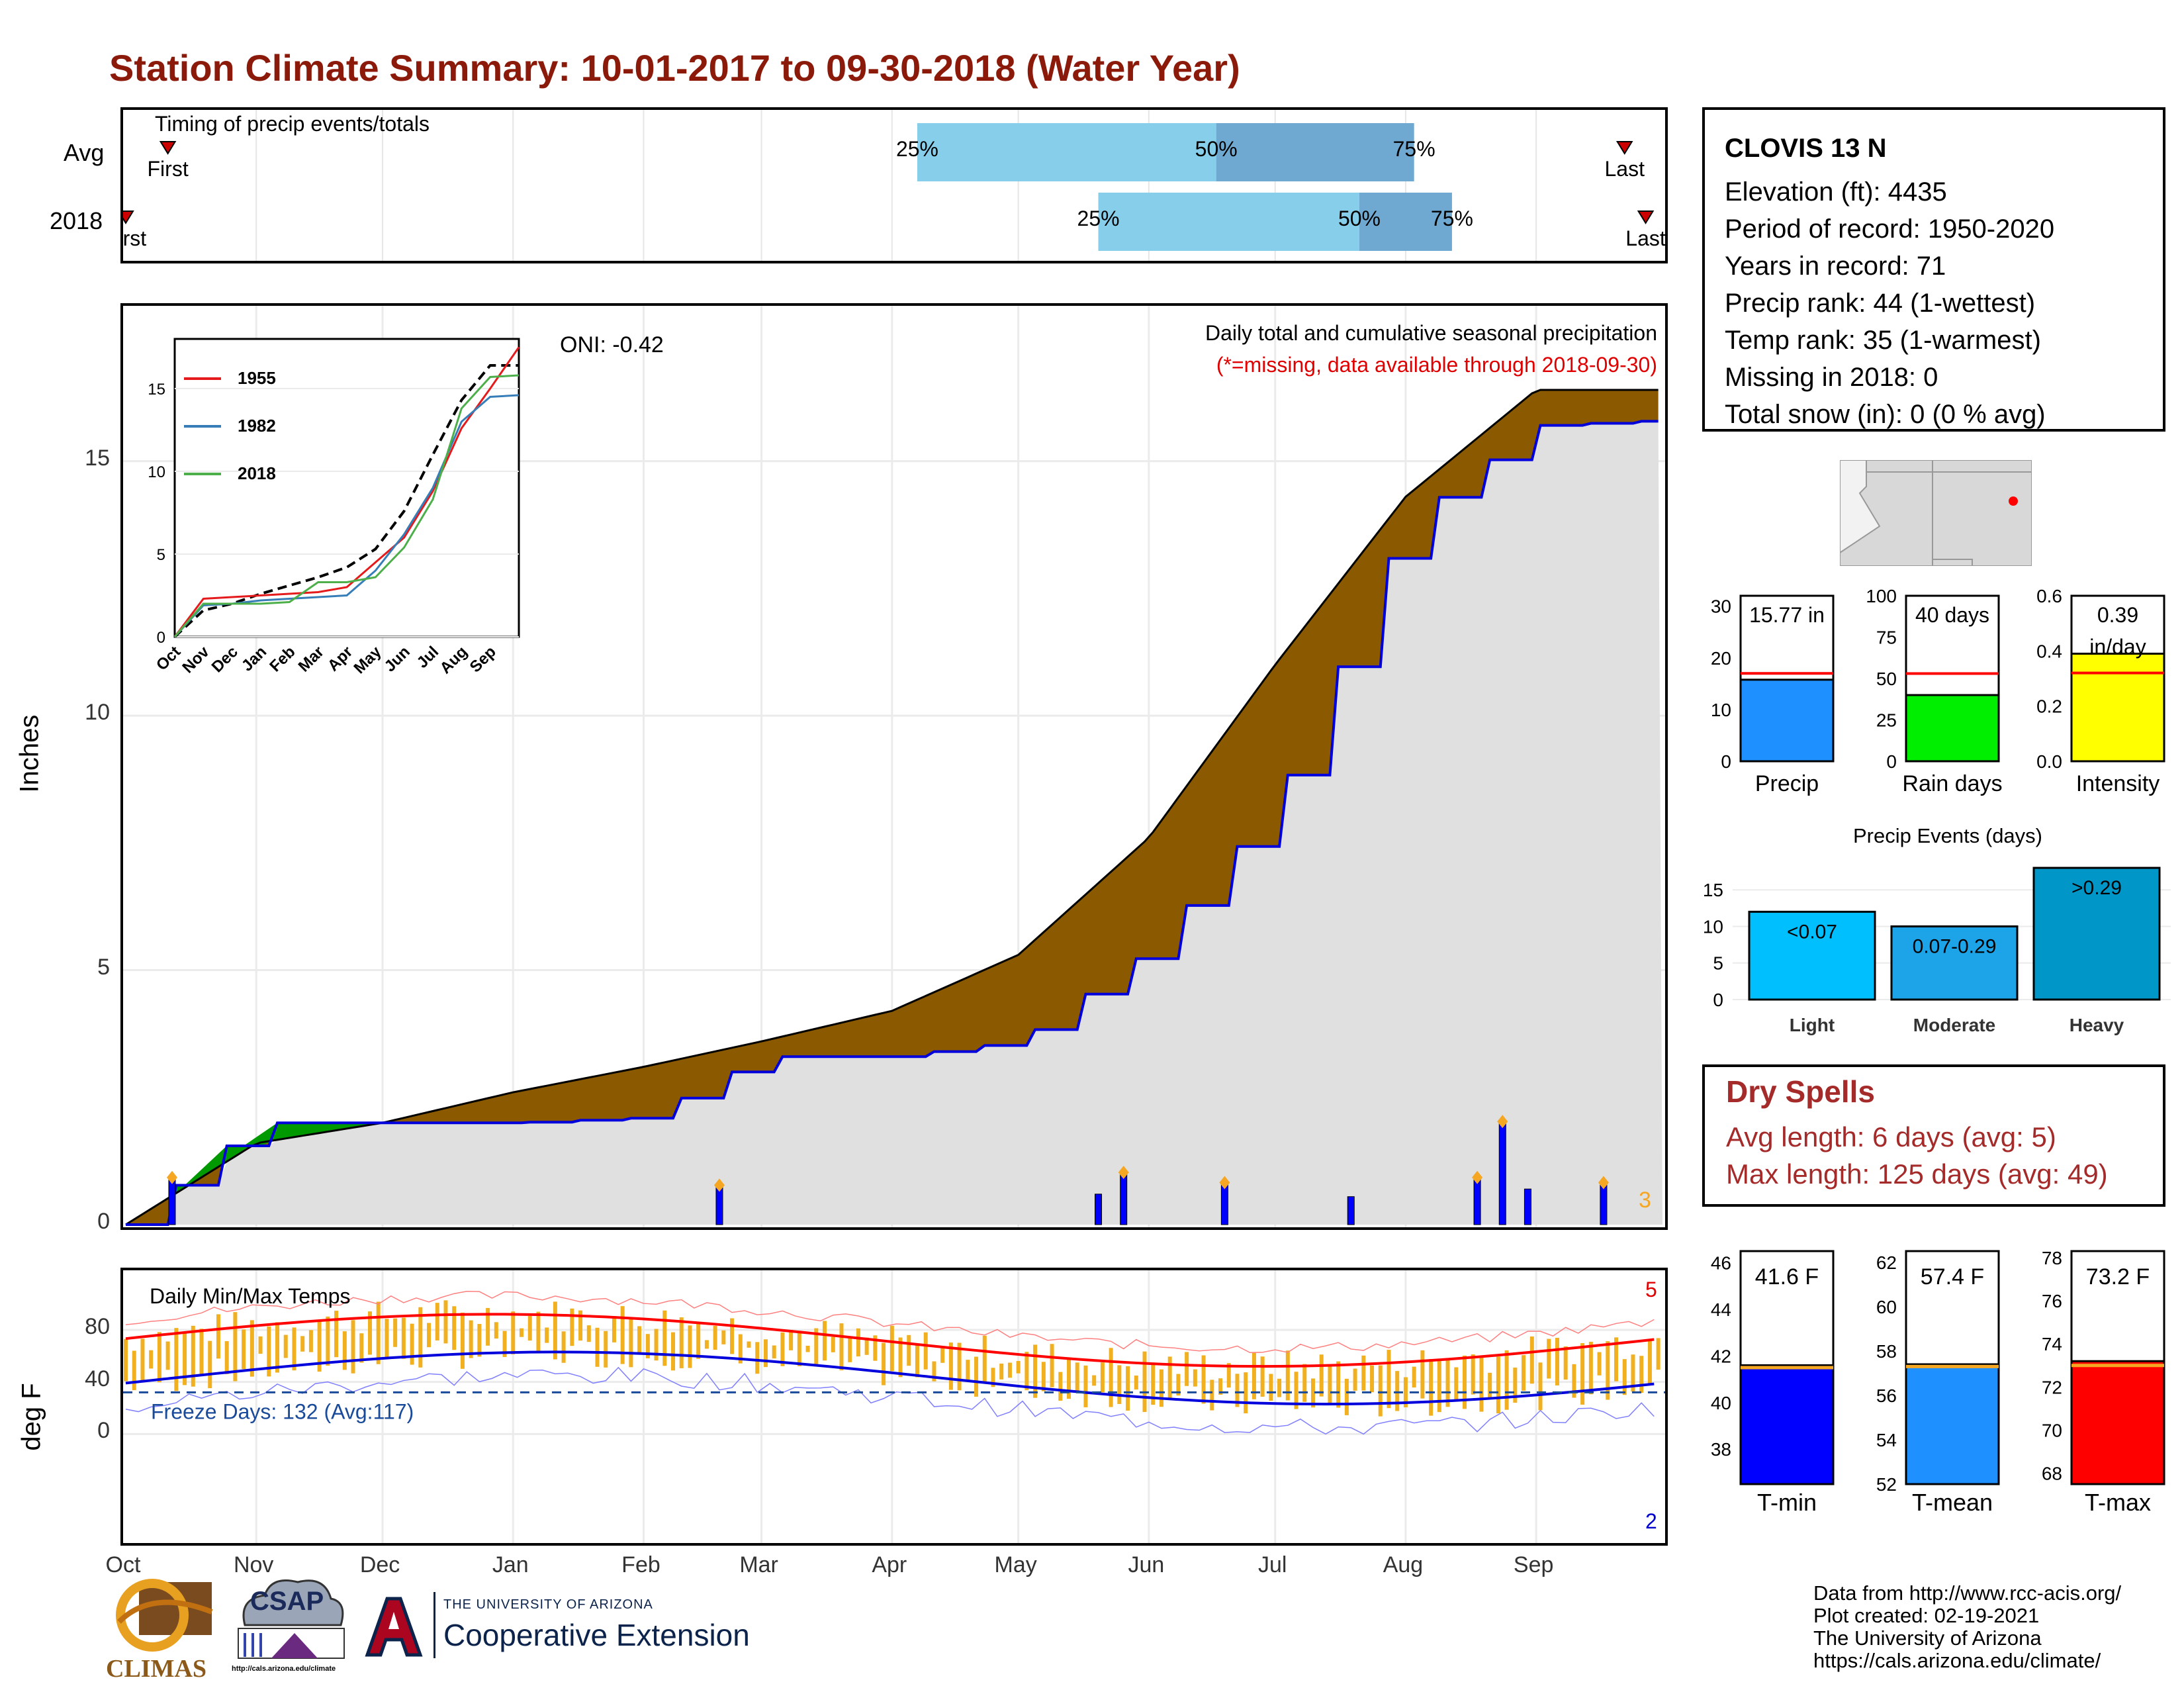  I want to click on surplus-area, so click(277, 1158).